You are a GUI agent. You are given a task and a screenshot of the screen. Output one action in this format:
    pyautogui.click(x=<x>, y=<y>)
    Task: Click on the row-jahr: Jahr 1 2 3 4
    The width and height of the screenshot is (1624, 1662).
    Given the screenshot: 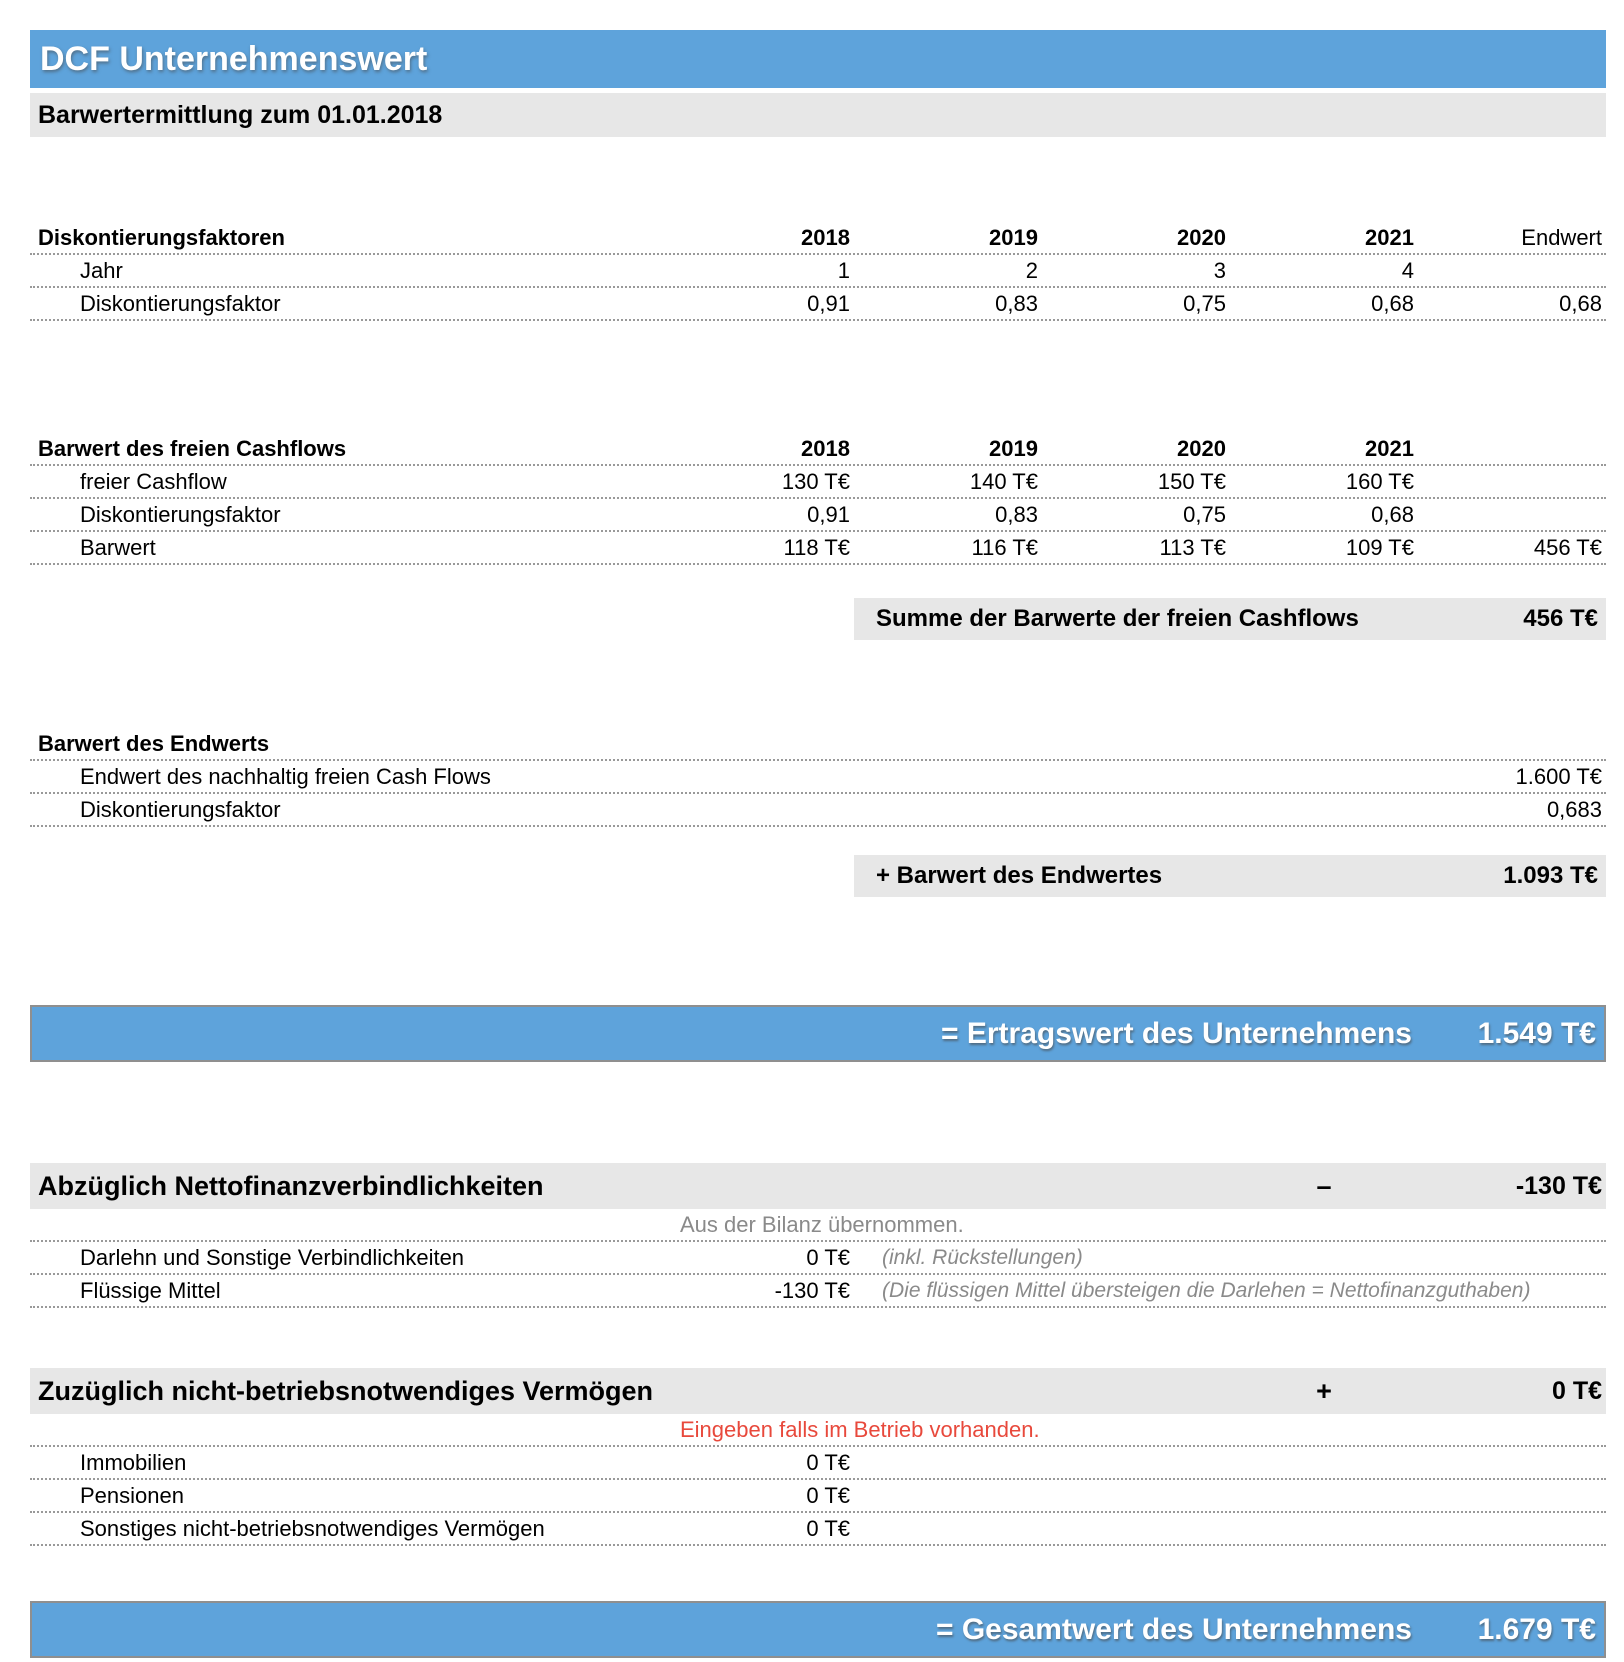 What is the action you would take?
    pyautogui.click(x=818, y=271)
    